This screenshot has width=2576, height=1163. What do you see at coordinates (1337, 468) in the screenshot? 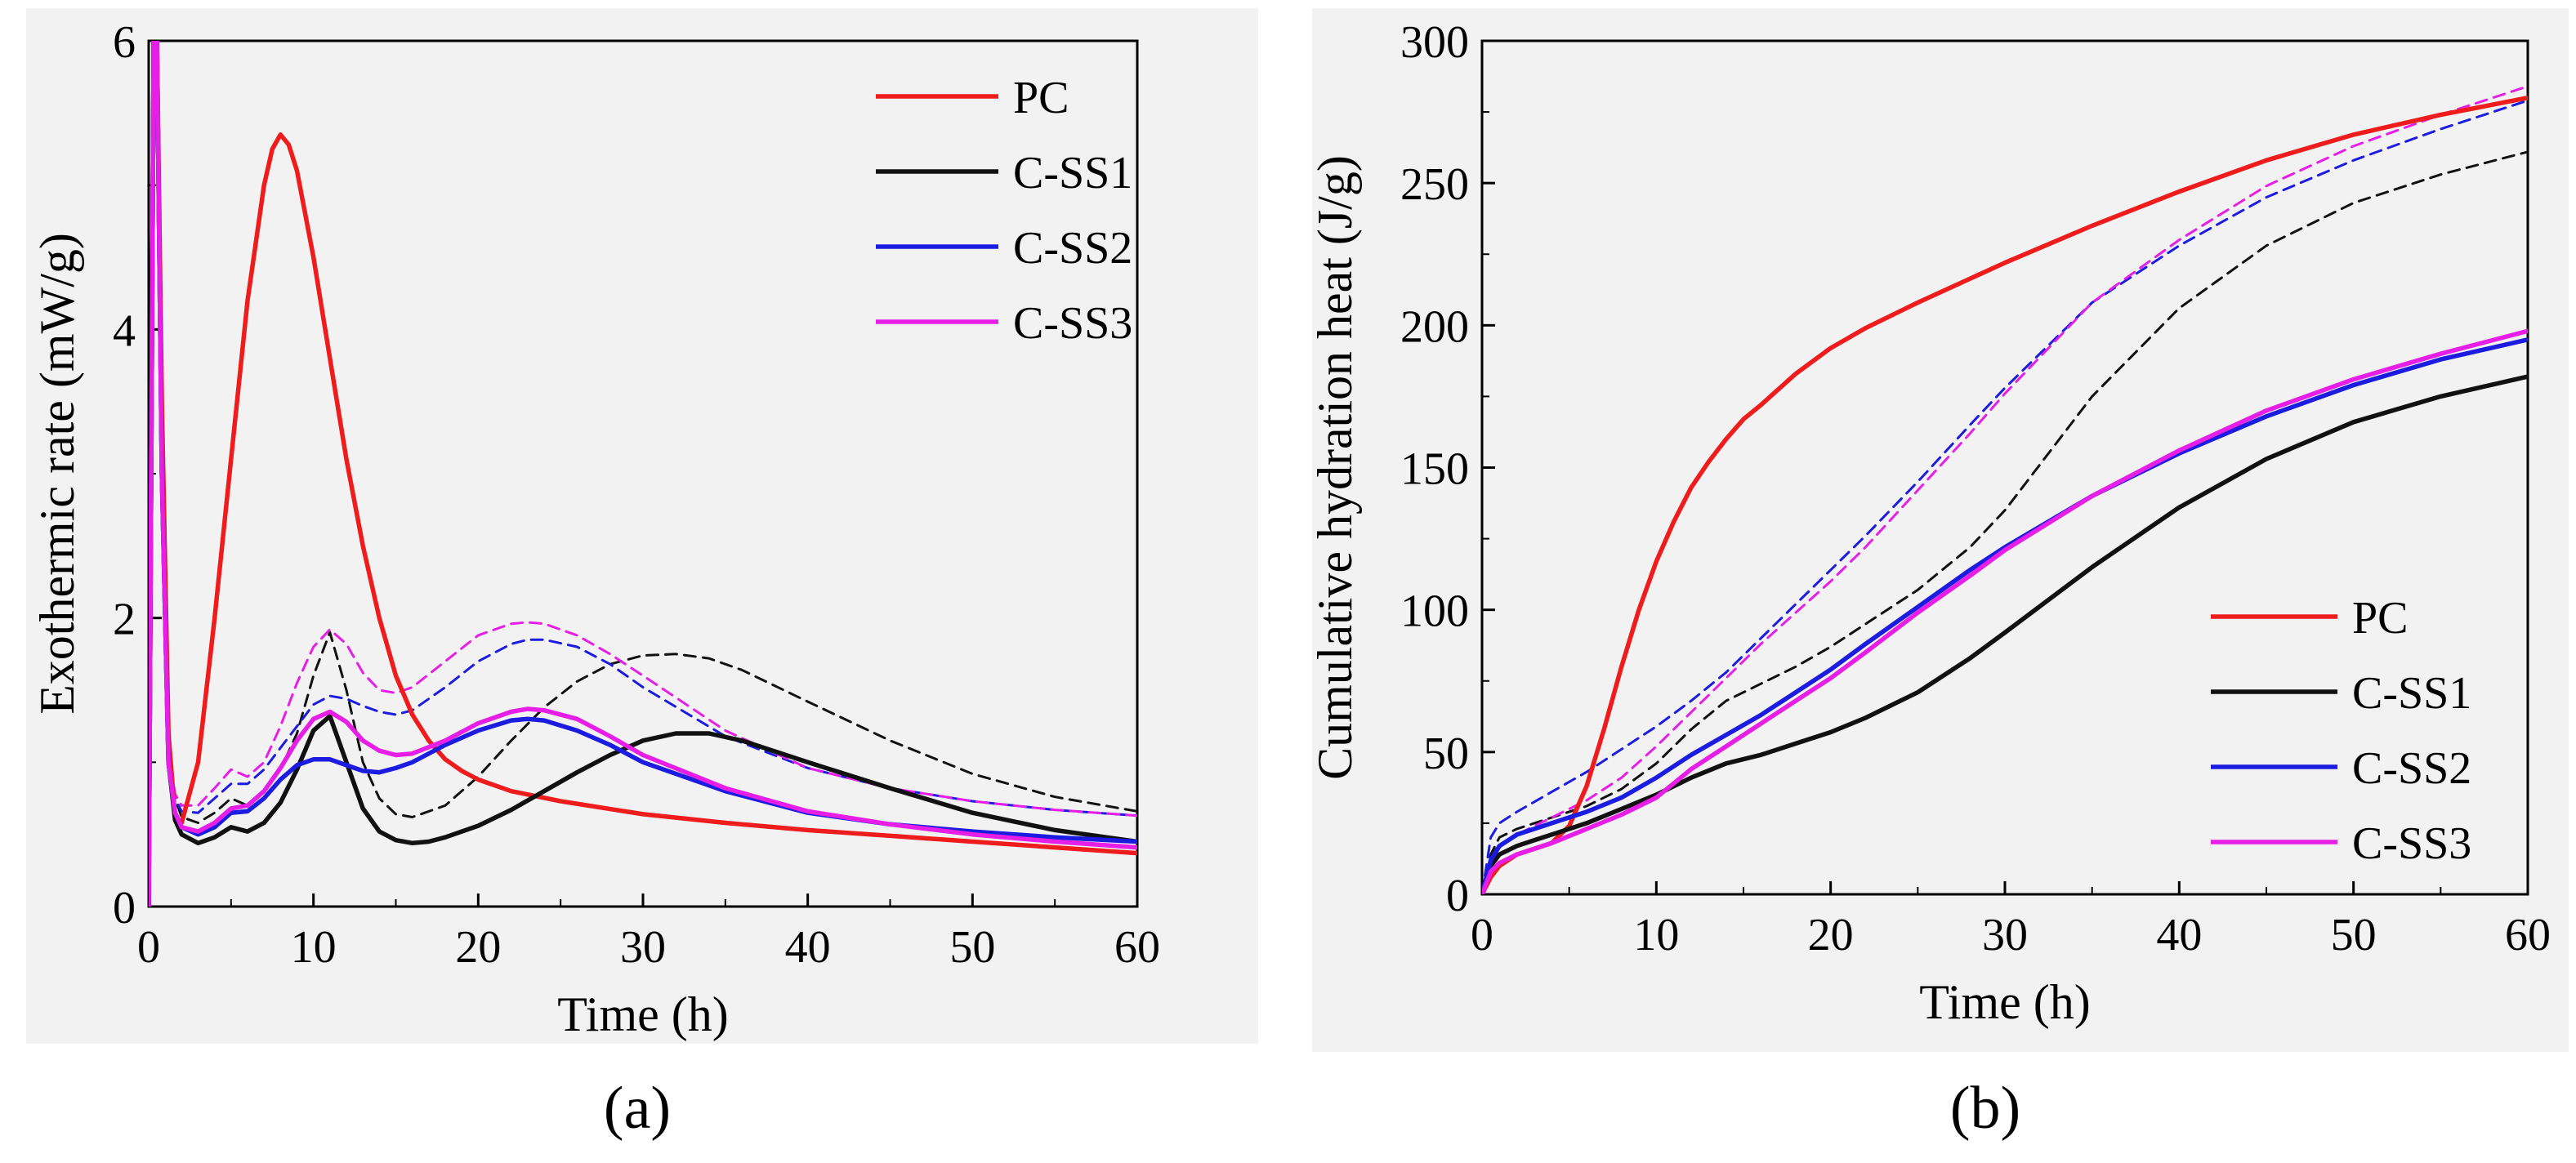
I see `y-axis-label: Cumulative hydration heat (J/g)` at bounding box center [1337, 468].